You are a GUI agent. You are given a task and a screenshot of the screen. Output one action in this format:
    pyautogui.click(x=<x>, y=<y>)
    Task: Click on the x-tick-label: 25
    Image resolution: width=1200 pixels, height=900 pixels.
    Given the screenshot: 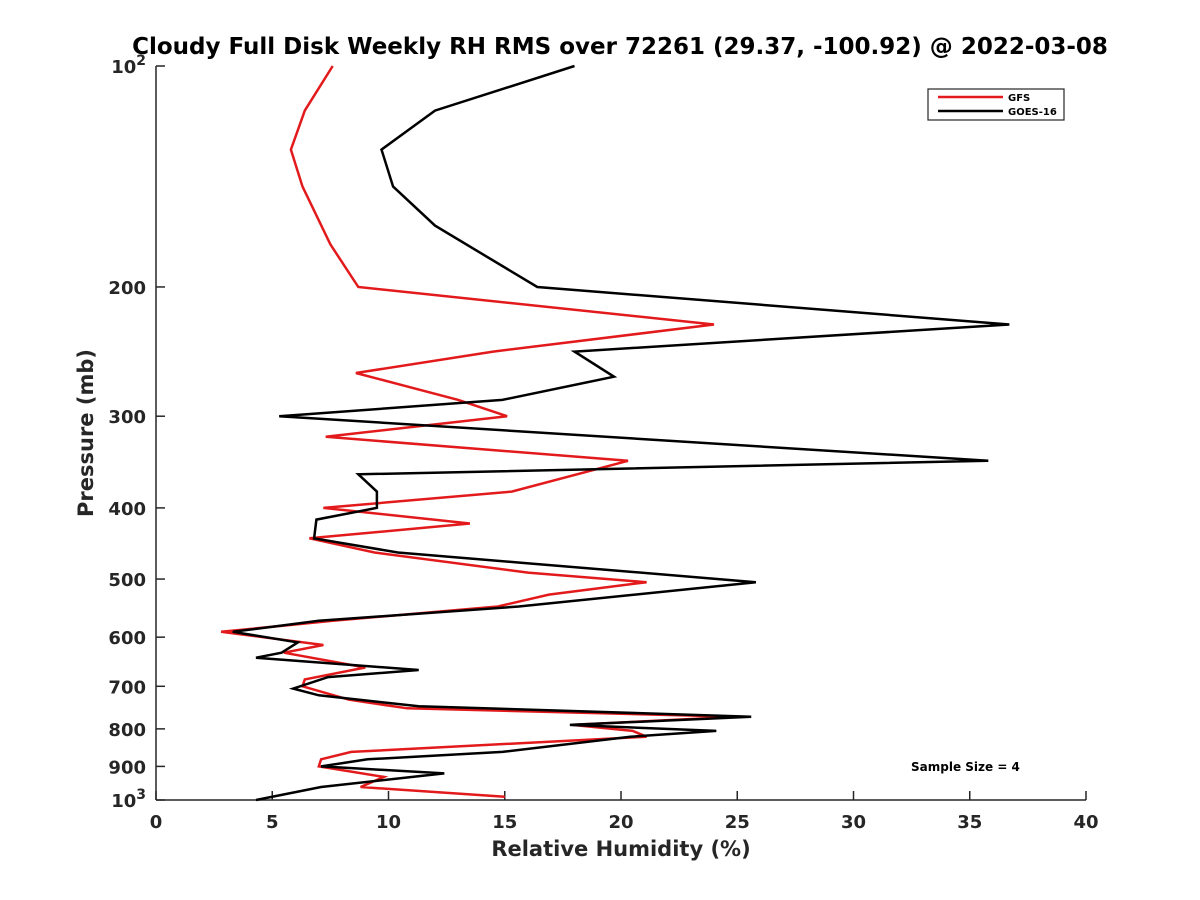 What is the action you would take?
    pyautogui.click(x=737, y=822)
    